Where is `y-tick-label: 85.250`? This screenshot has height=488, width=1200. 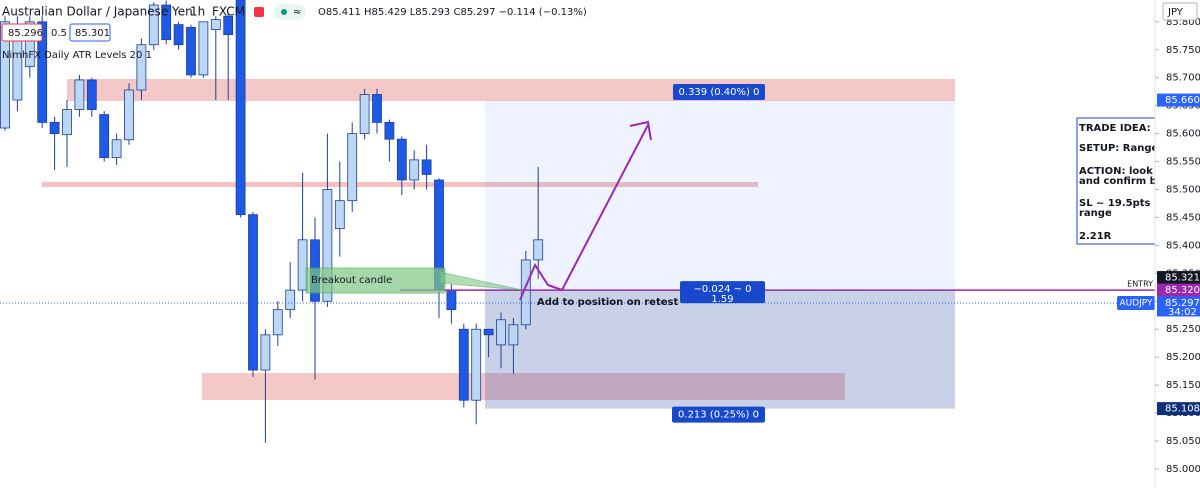 y-tick-label: 85.250 is located at coordinates (1183, 329).